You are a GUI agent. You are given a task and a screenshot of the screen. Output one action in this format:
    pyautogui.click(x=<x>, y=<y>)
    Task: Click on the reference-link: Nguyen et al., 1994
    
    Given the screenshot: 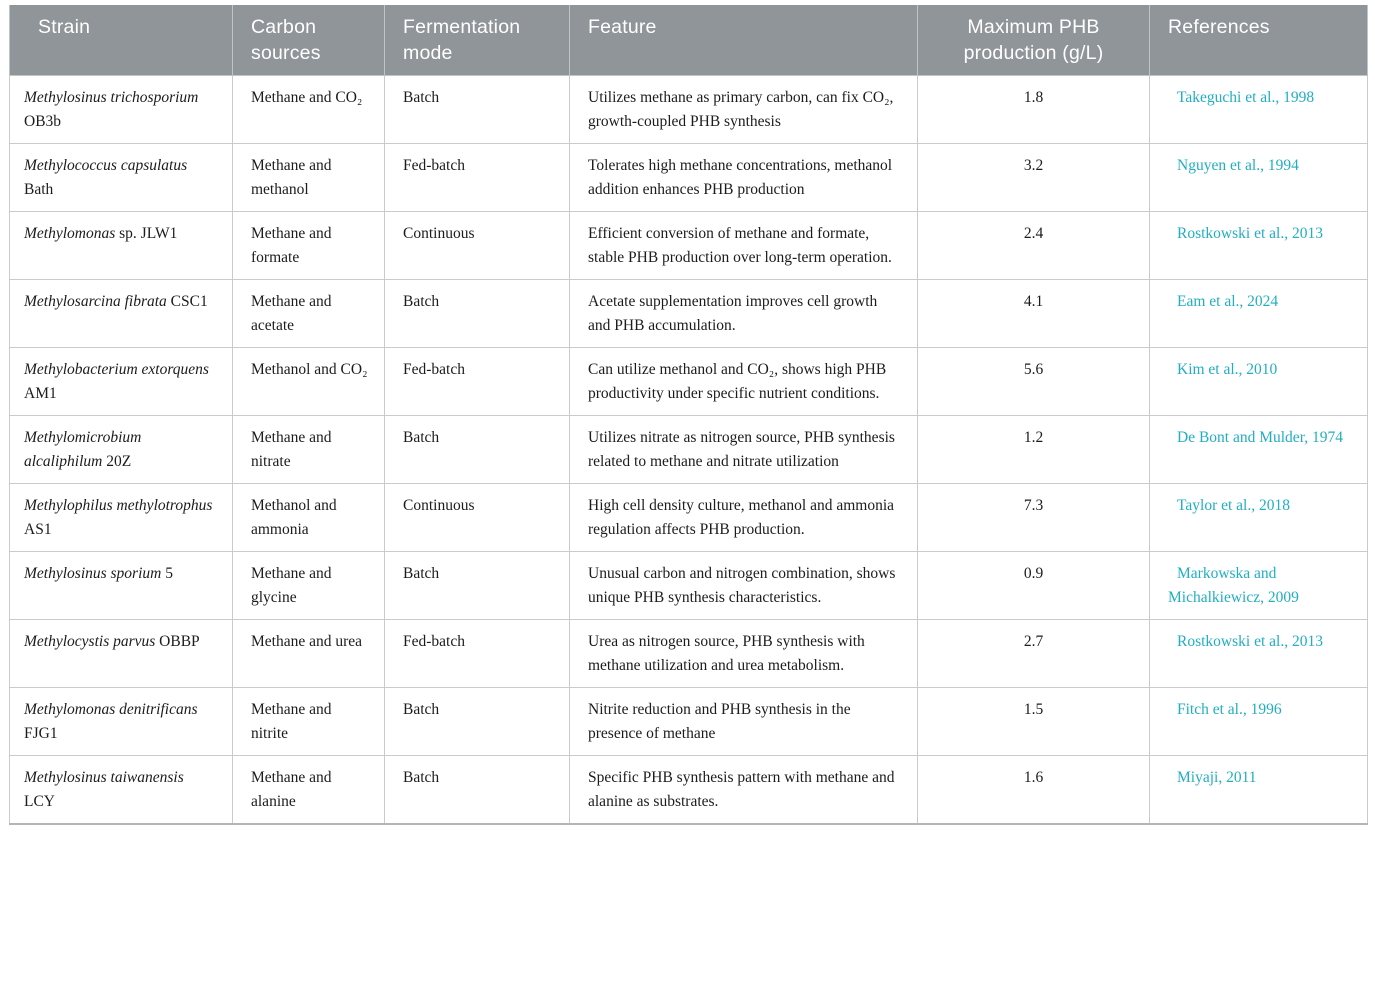 What is the action you would take?
    pyautogui.click(x=1238, y=165)
    